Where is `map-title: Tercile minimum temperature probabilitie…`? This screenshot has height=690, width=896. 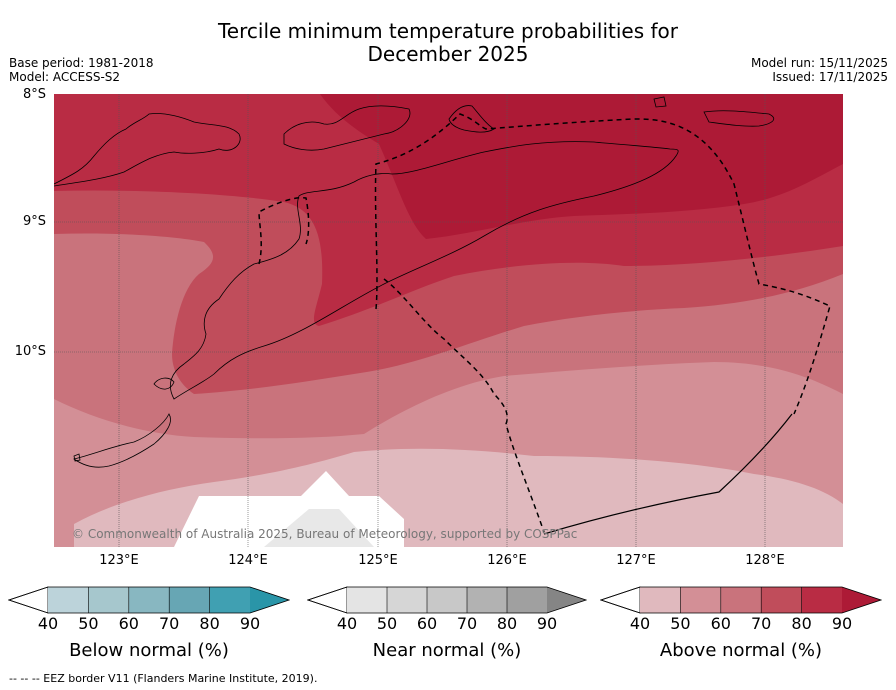
map-title: Tercile minimum temperature probabilitie… is located at coordinates (448, 43).